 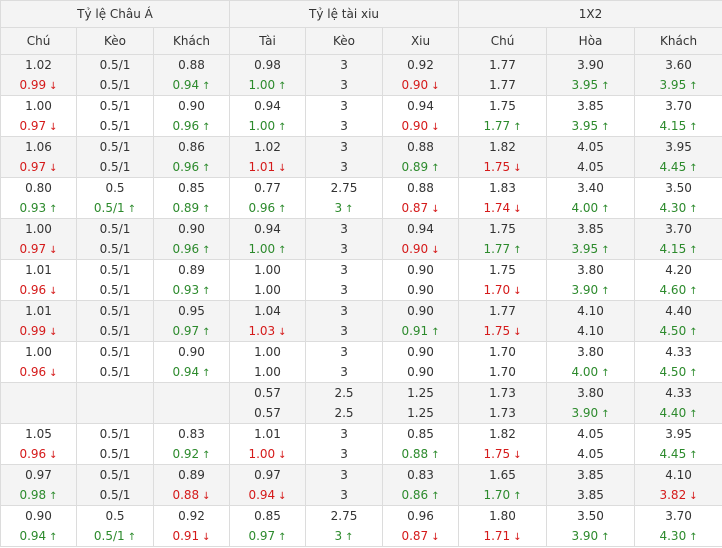 I want to click on odds-value: 0.86, so click(x=191, y=147).